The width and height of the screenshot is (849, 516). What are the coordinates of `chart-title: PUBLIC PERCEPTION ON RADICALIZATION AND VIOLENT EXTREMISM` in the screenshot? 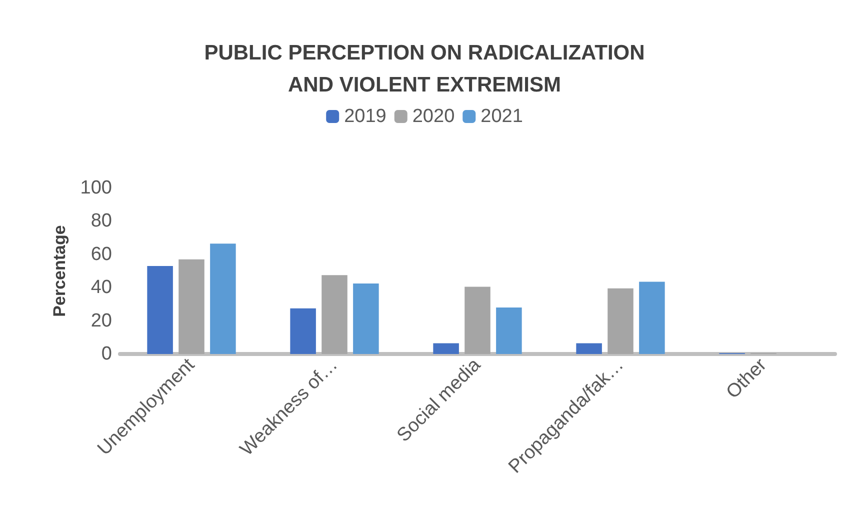 It's located at (424, 69).